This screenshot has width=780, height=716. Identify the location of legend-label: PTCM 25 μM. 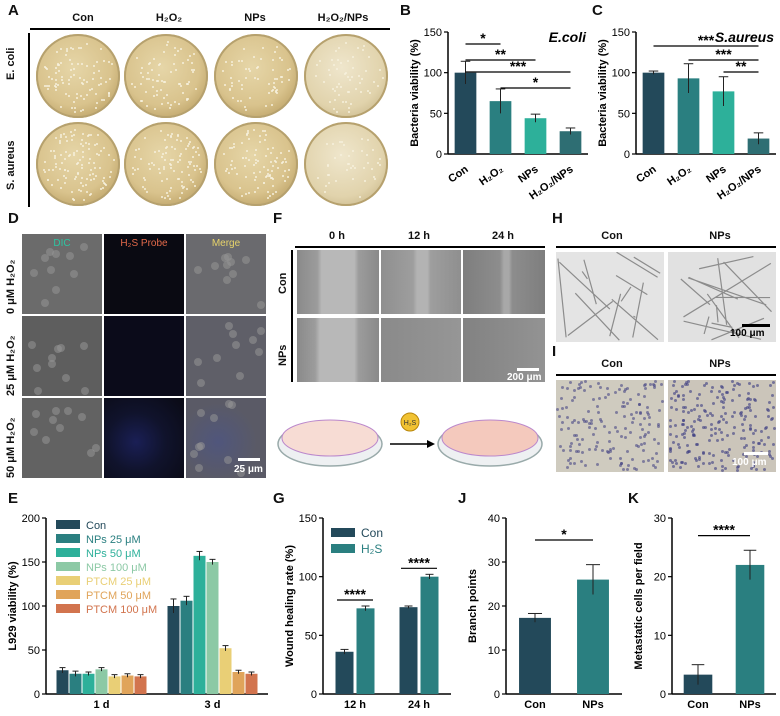
(118, 582).